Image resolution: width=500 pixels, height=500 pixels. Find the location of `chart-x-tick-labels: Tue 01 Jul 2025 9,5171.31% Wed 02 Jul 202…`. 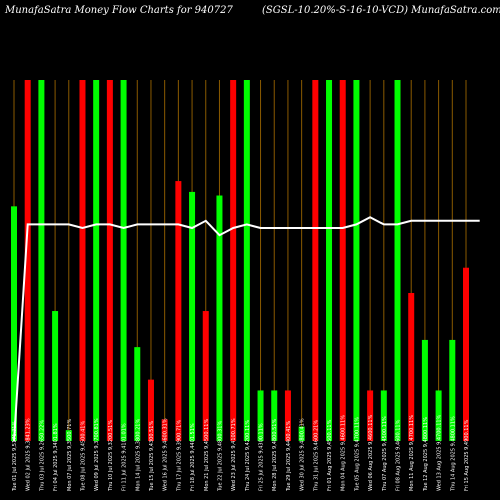

chart-x-tick-labels: Tue 01 Jul 2025 9,5171.31% Wed 02 Jul 202… is located at coordinates (241, 453).